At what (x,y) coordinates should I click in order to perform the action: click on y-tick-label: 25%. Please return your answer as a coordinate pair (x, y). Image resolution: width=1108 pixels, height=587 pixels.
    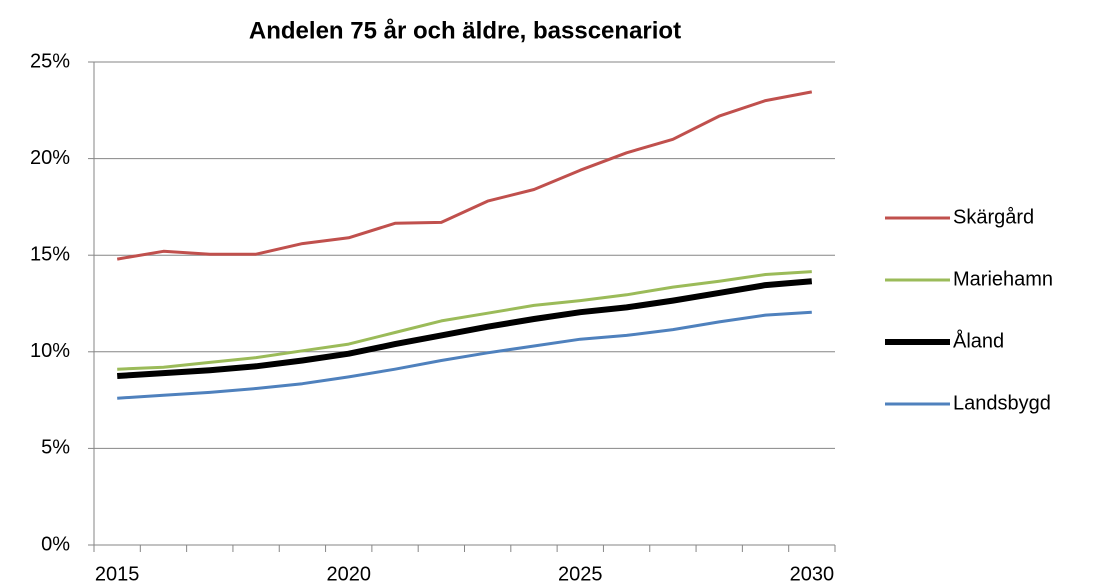
    Looking at the image, I should click on (50, 61).